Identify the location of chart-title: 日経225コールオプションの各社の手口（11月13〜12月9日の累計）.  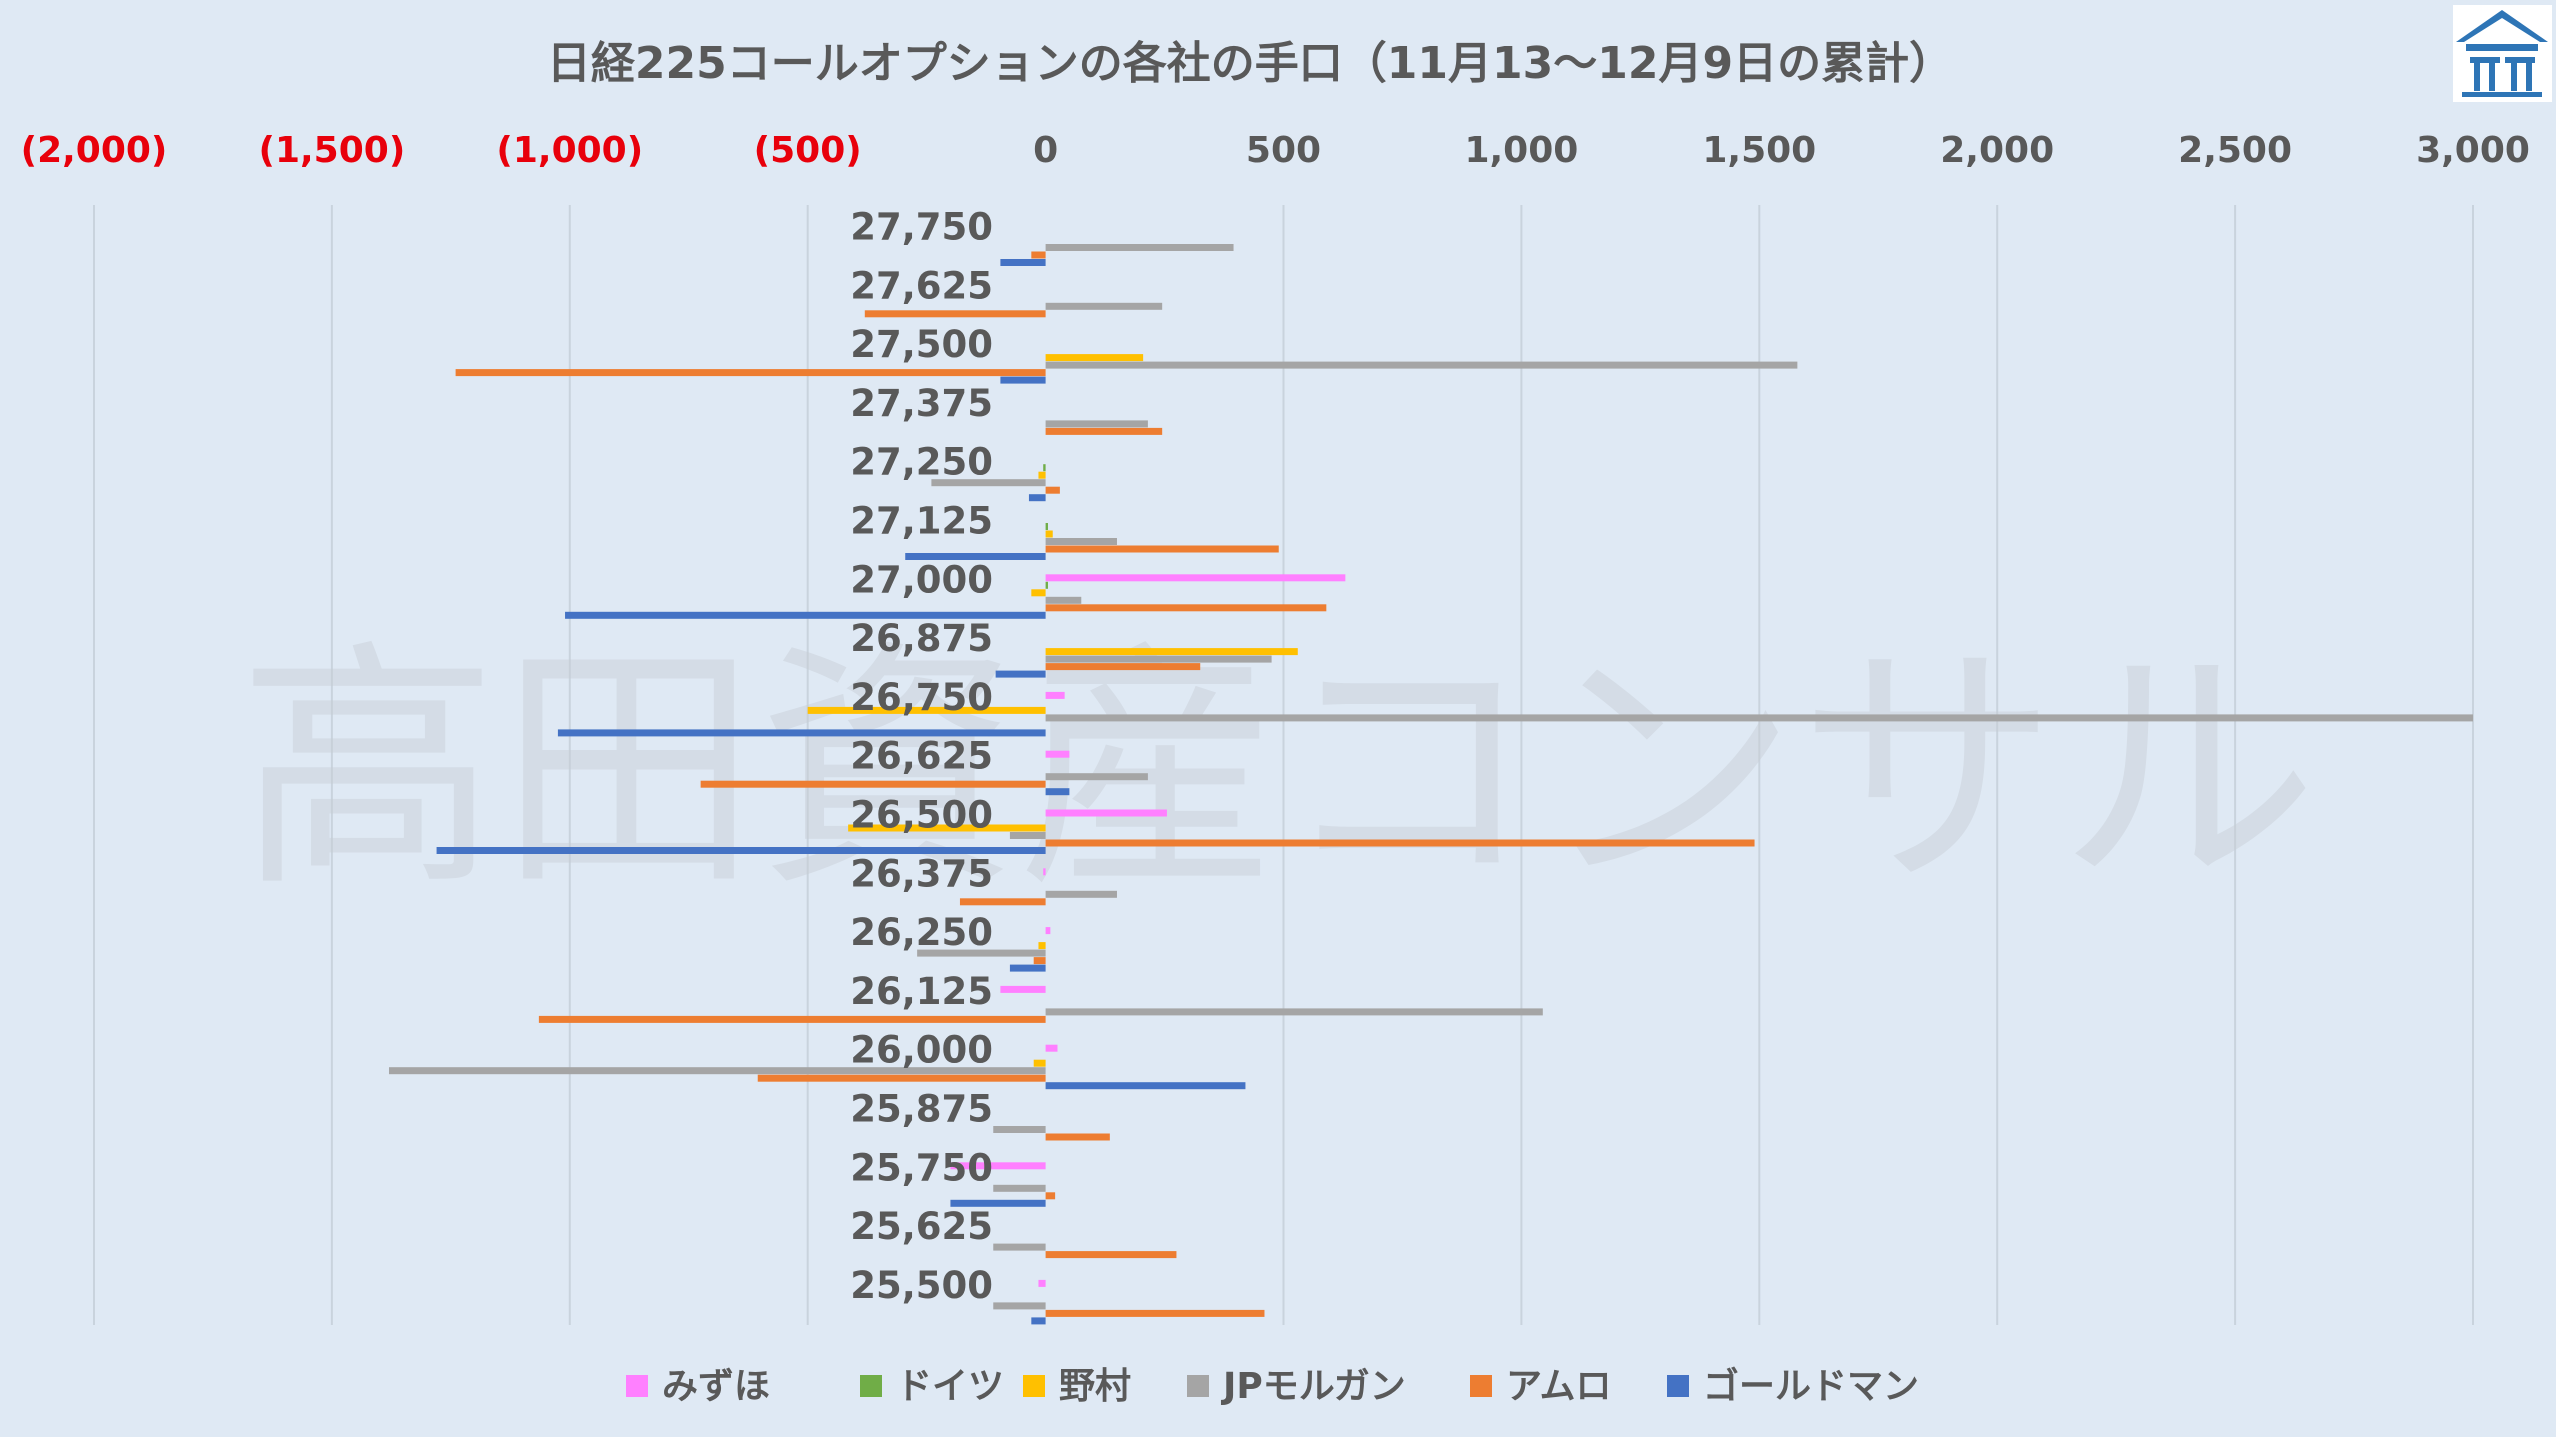
(1250, 63).